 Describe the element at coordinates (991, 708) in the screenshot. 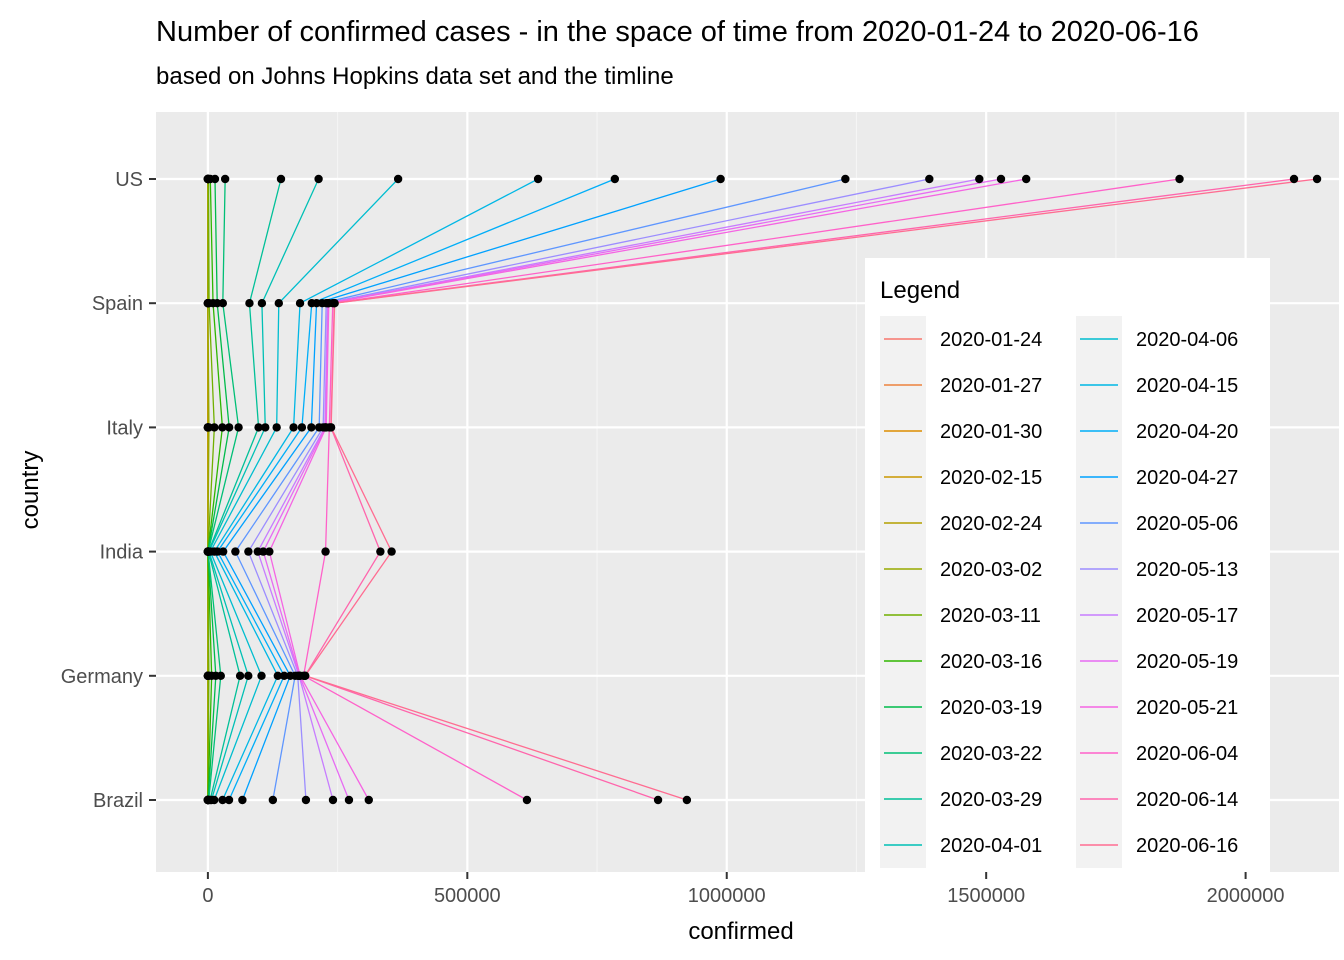

I see `legend-label: 2020-03-19` at that location.